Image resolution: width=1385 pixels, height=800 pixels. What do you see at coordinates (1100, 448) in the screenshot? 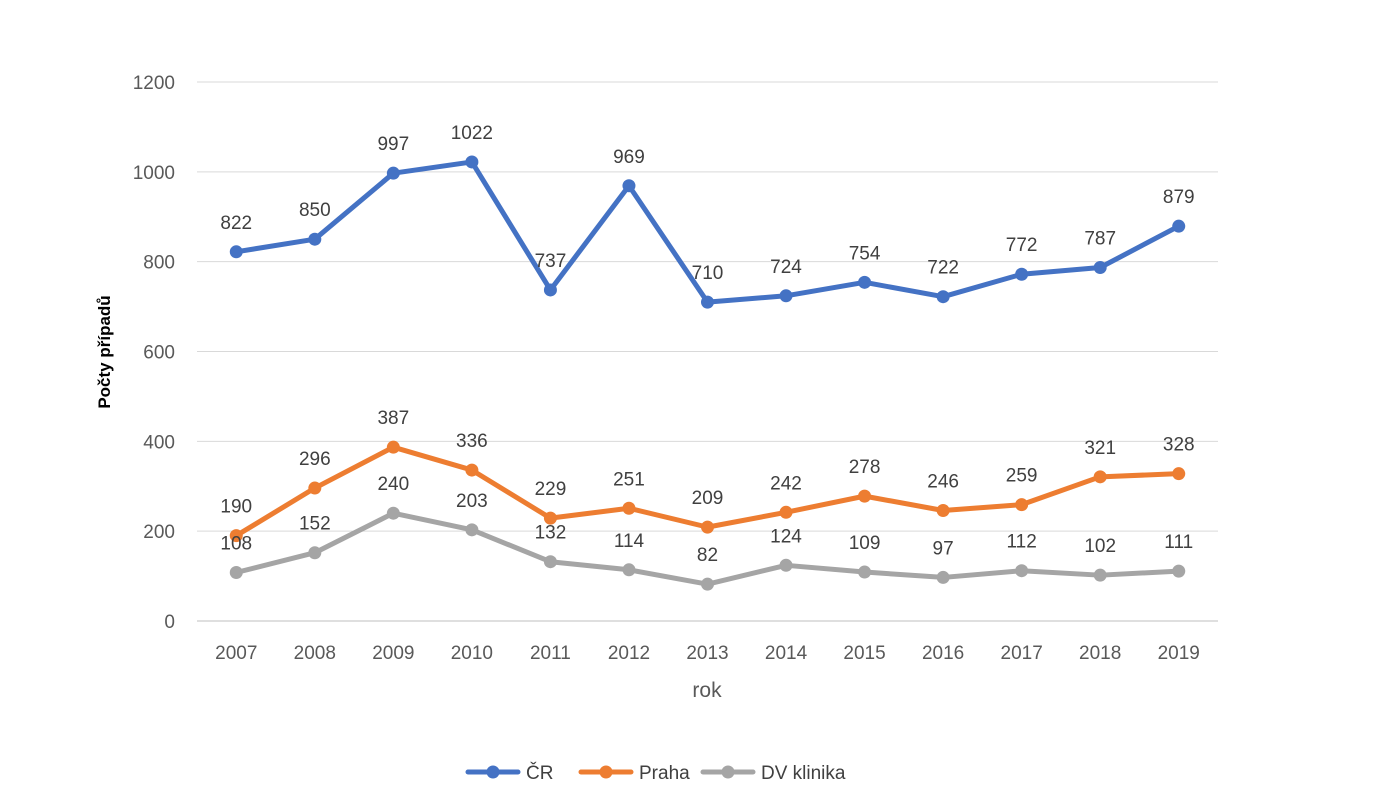
I see `data-label: 321` at bounding box center [1100, 448].